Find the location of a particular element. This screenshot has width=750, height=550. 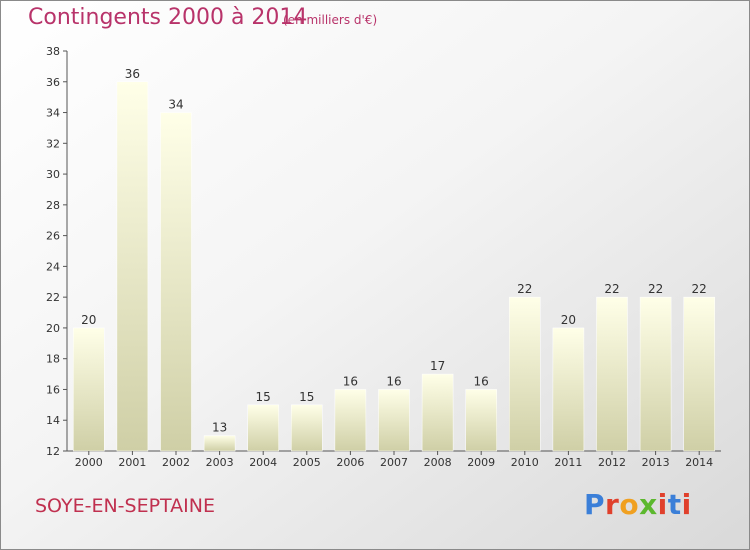

y-tick-label: 36 is located at coordinates (53, 82).